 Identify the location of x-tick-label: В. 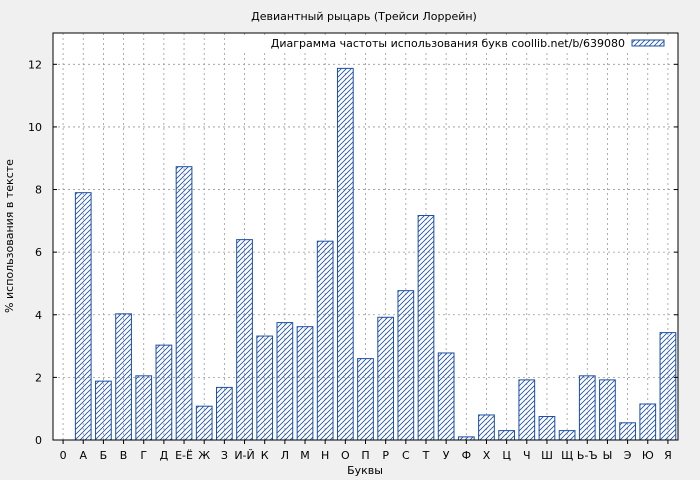
(124, 455).